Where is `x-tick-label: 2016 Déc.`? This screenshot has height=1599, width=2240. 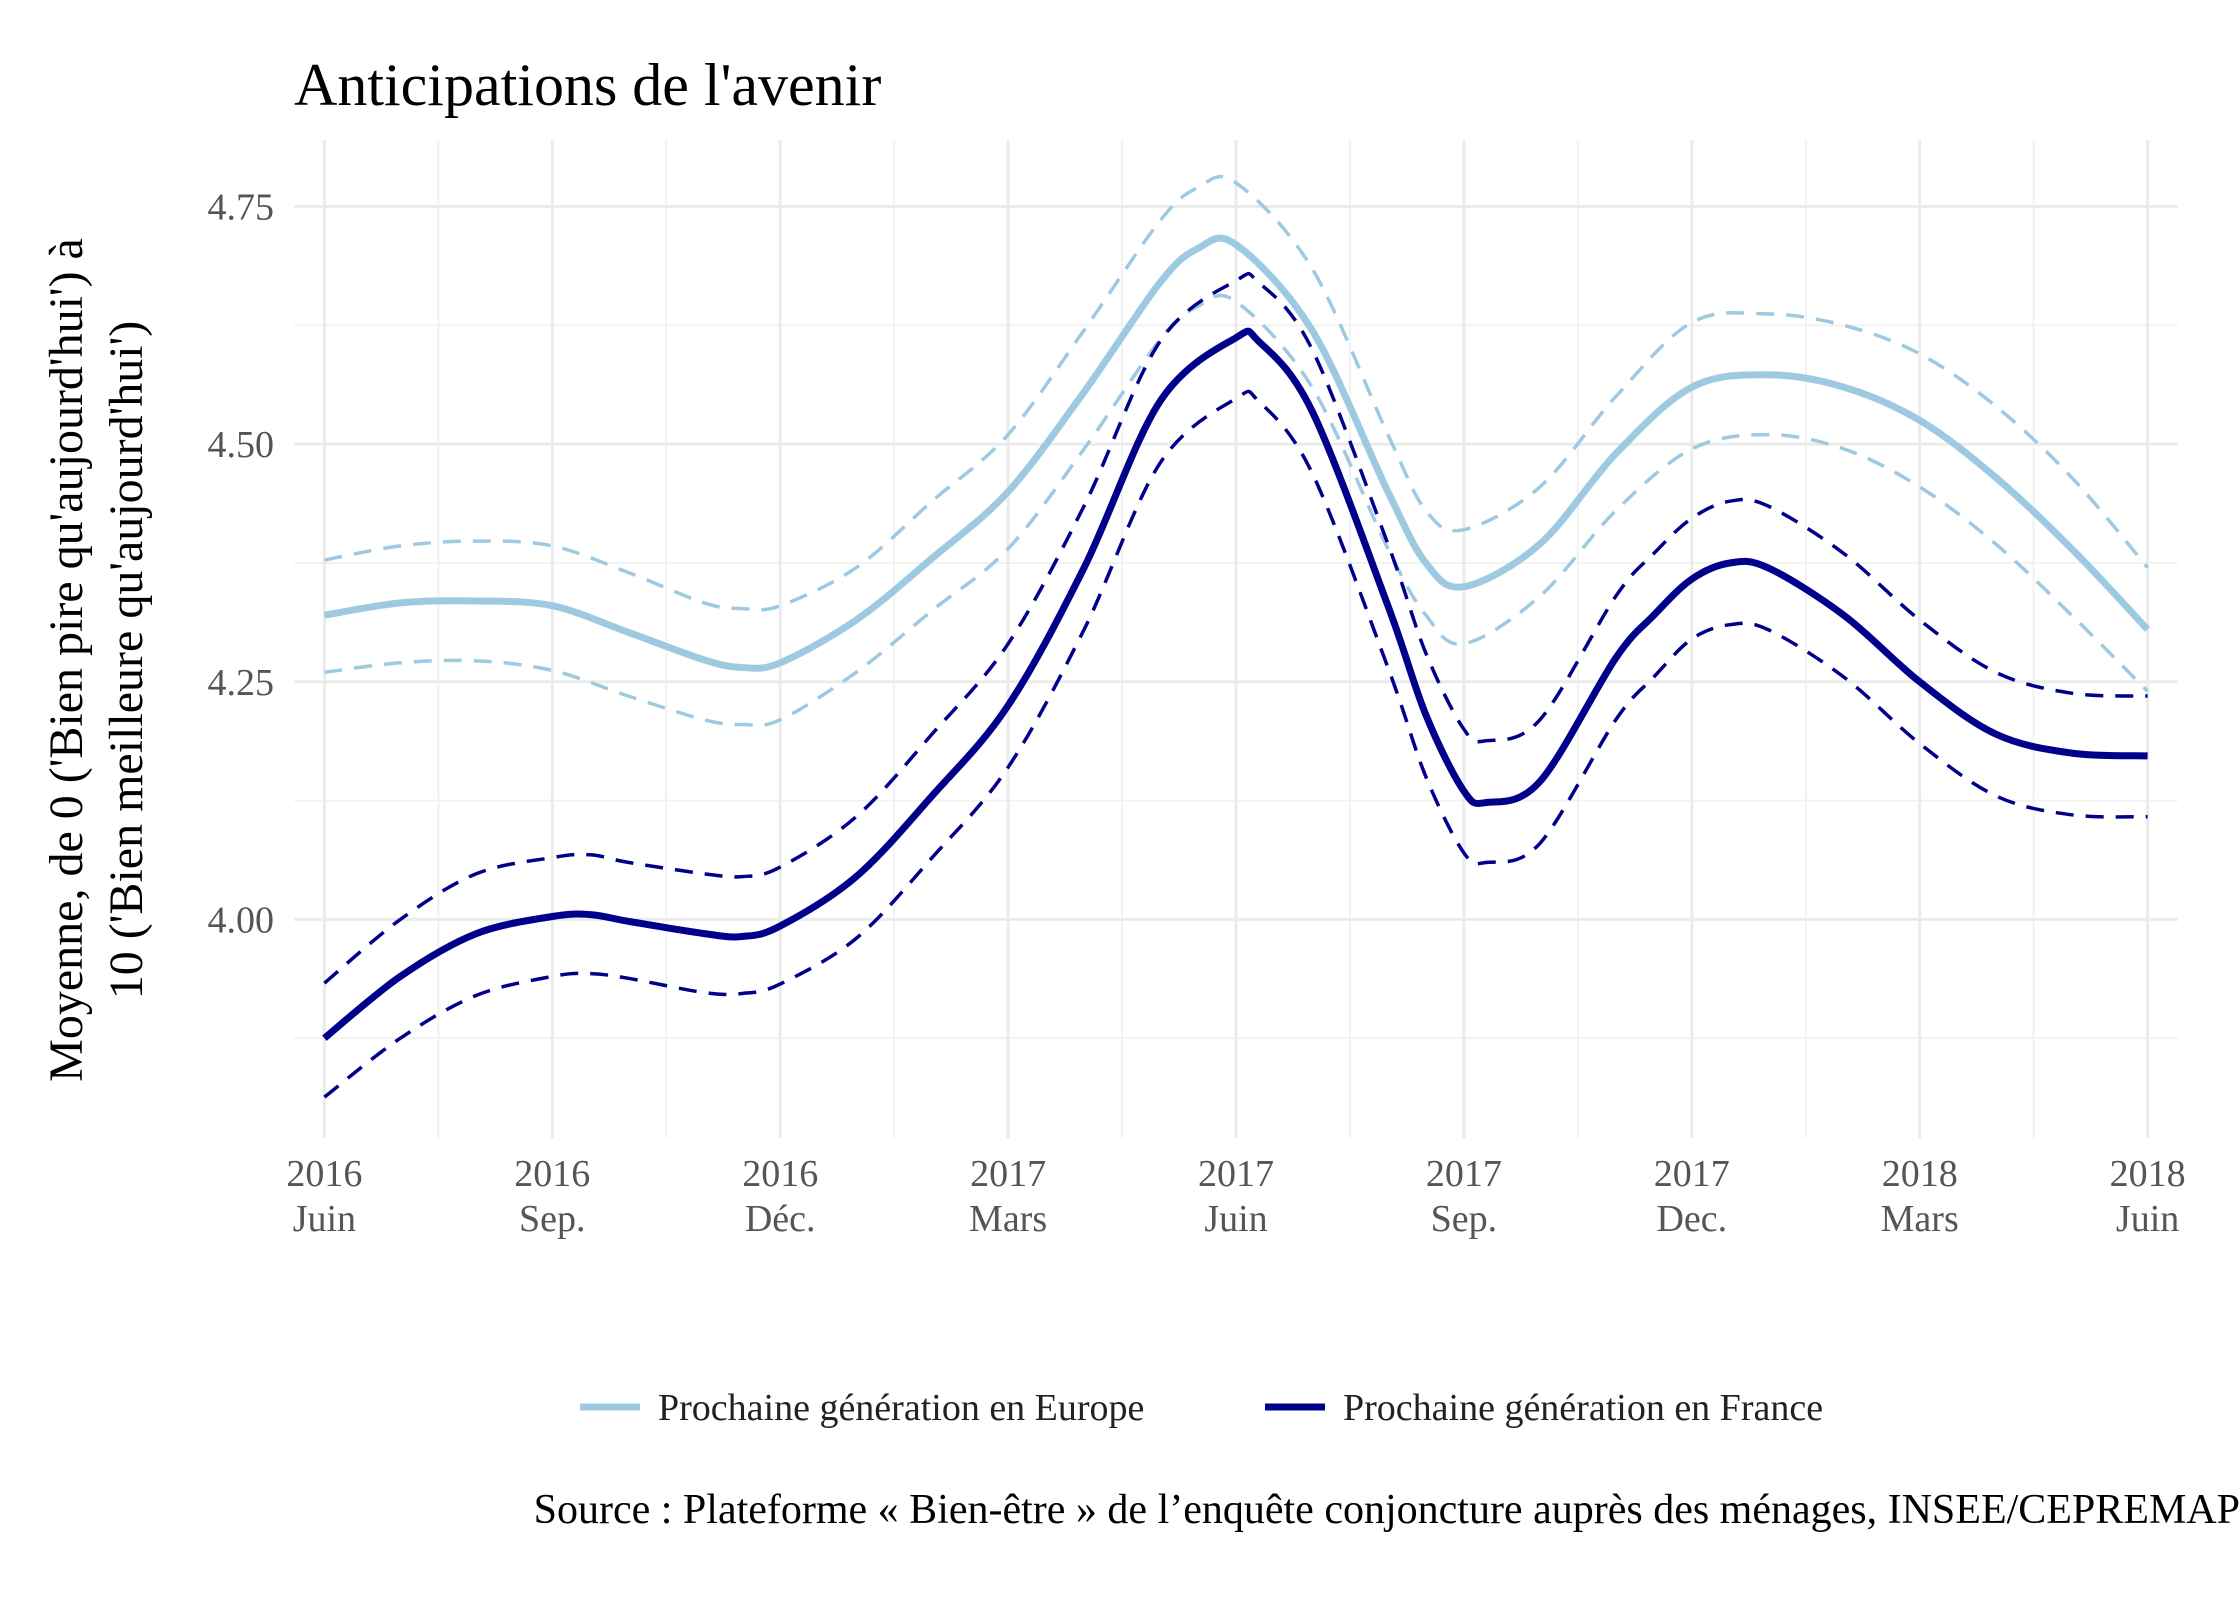 x-tick-label: 2016 Déc. is located at coordinates (780, 1196).